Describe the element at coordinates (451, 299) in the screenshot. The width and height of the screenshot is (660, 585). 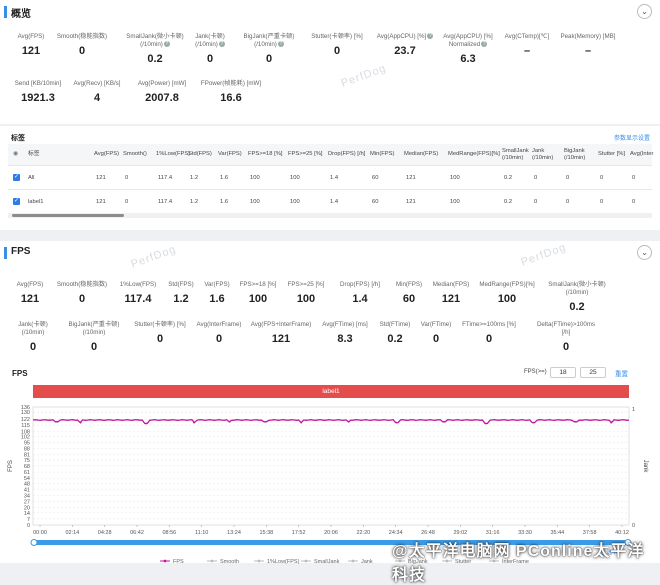
I see `metric-value: 121` at that location.